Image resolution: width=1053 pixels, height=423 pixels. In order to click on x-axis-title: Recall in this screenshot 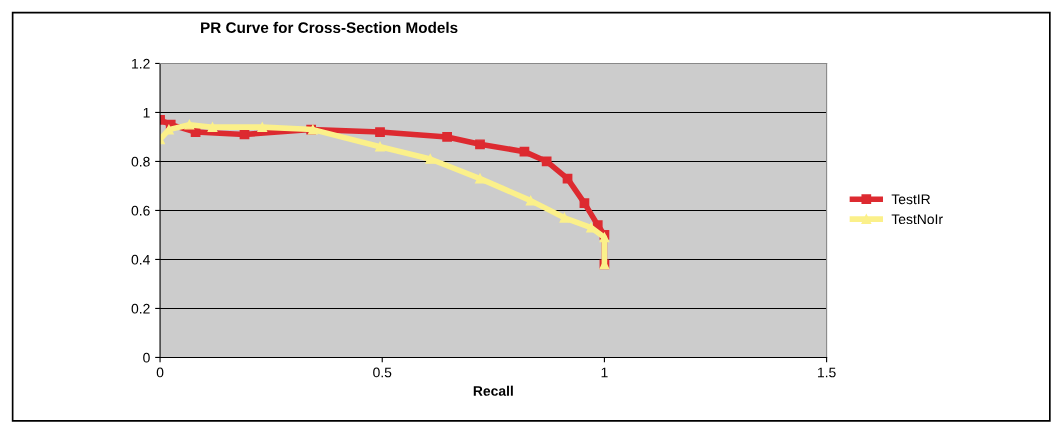, I will do `click(493, 390)`.